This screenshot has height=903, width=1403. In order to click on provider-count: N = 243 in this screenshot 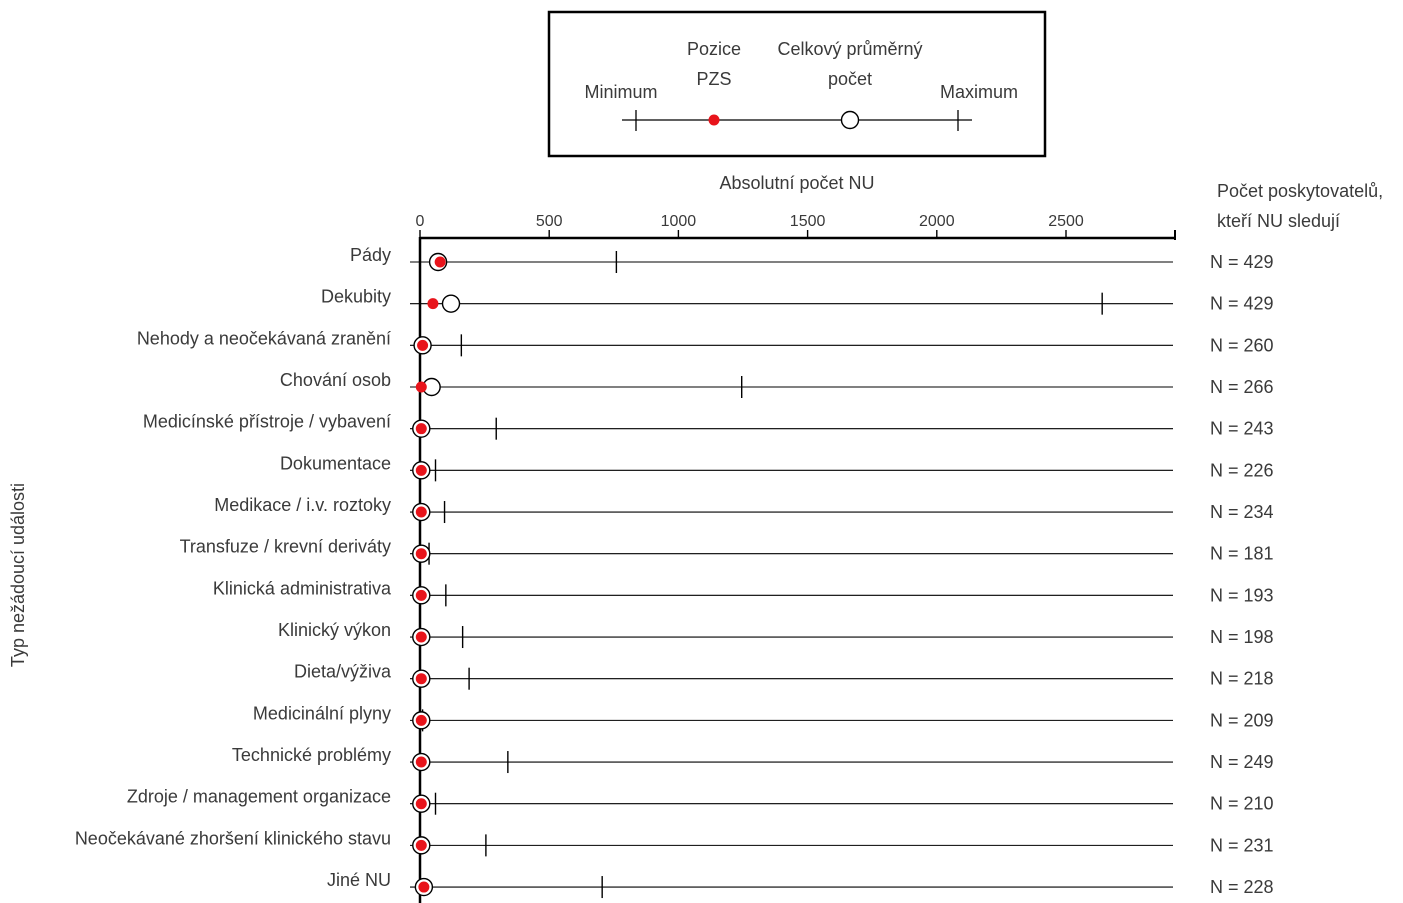, I will do `click(1242, 429)`.